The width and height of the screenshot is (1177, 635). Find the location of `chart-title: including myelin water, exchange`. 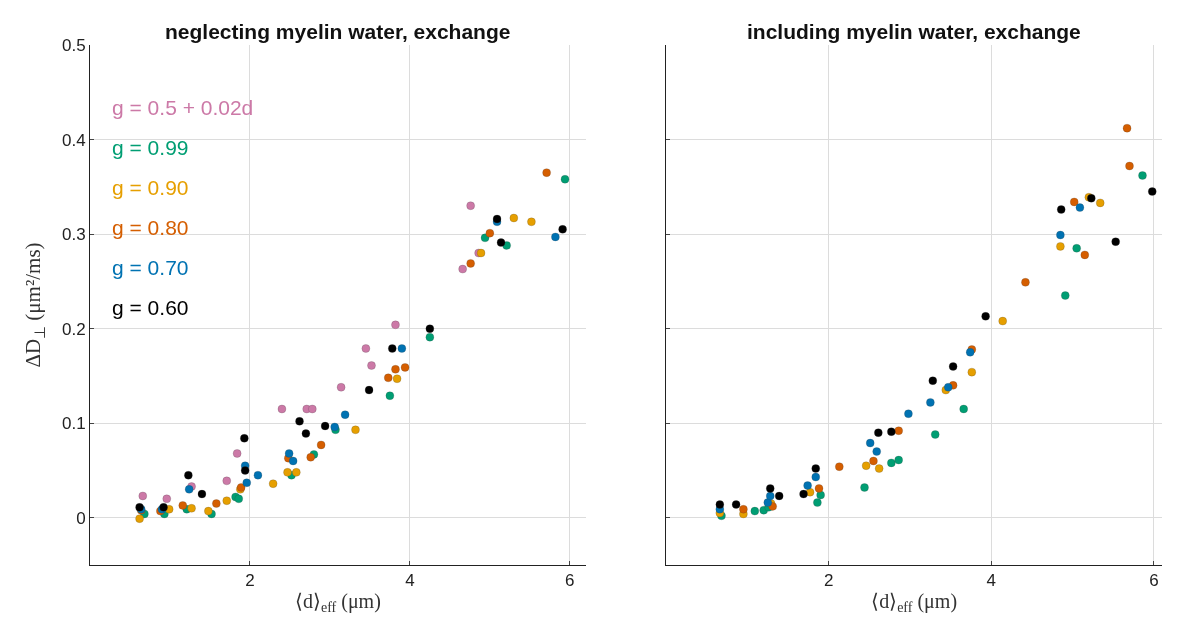

chart-title: including myelin water, exchange is located at coordinates (914, 31).